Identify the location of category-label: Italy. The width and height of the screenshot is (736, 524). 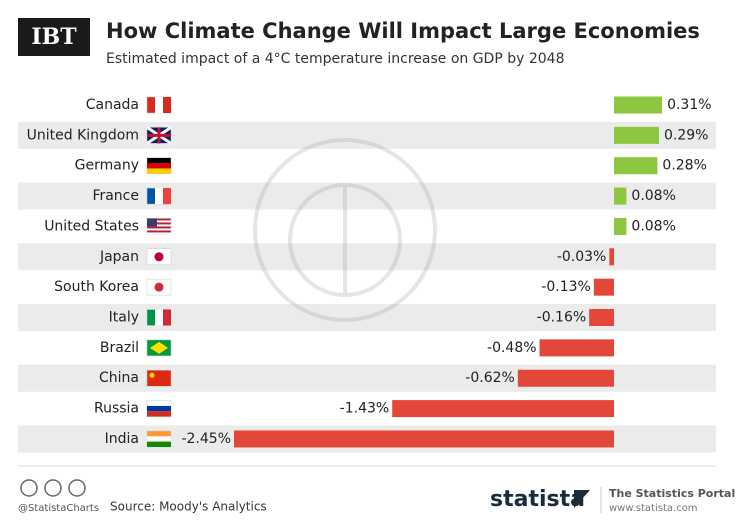
(124, 318).